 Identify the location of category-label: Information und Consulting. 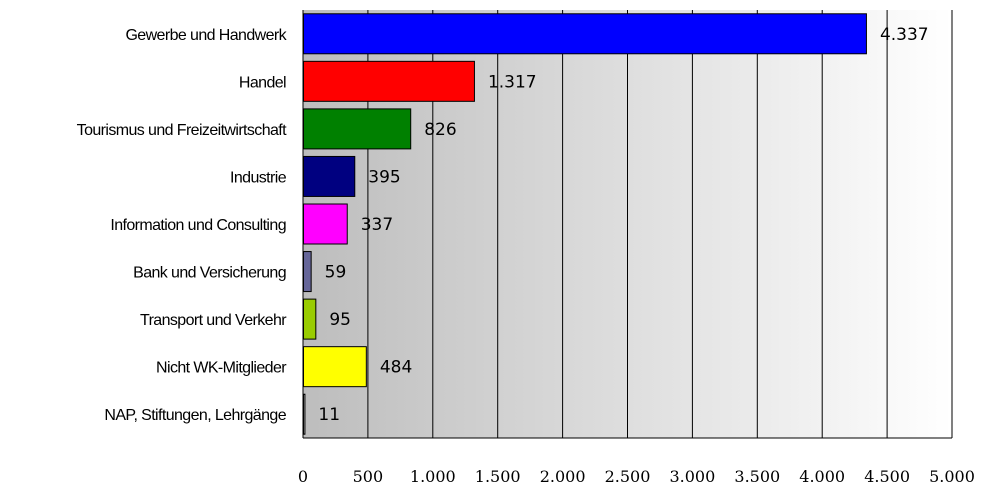
(198, 225).